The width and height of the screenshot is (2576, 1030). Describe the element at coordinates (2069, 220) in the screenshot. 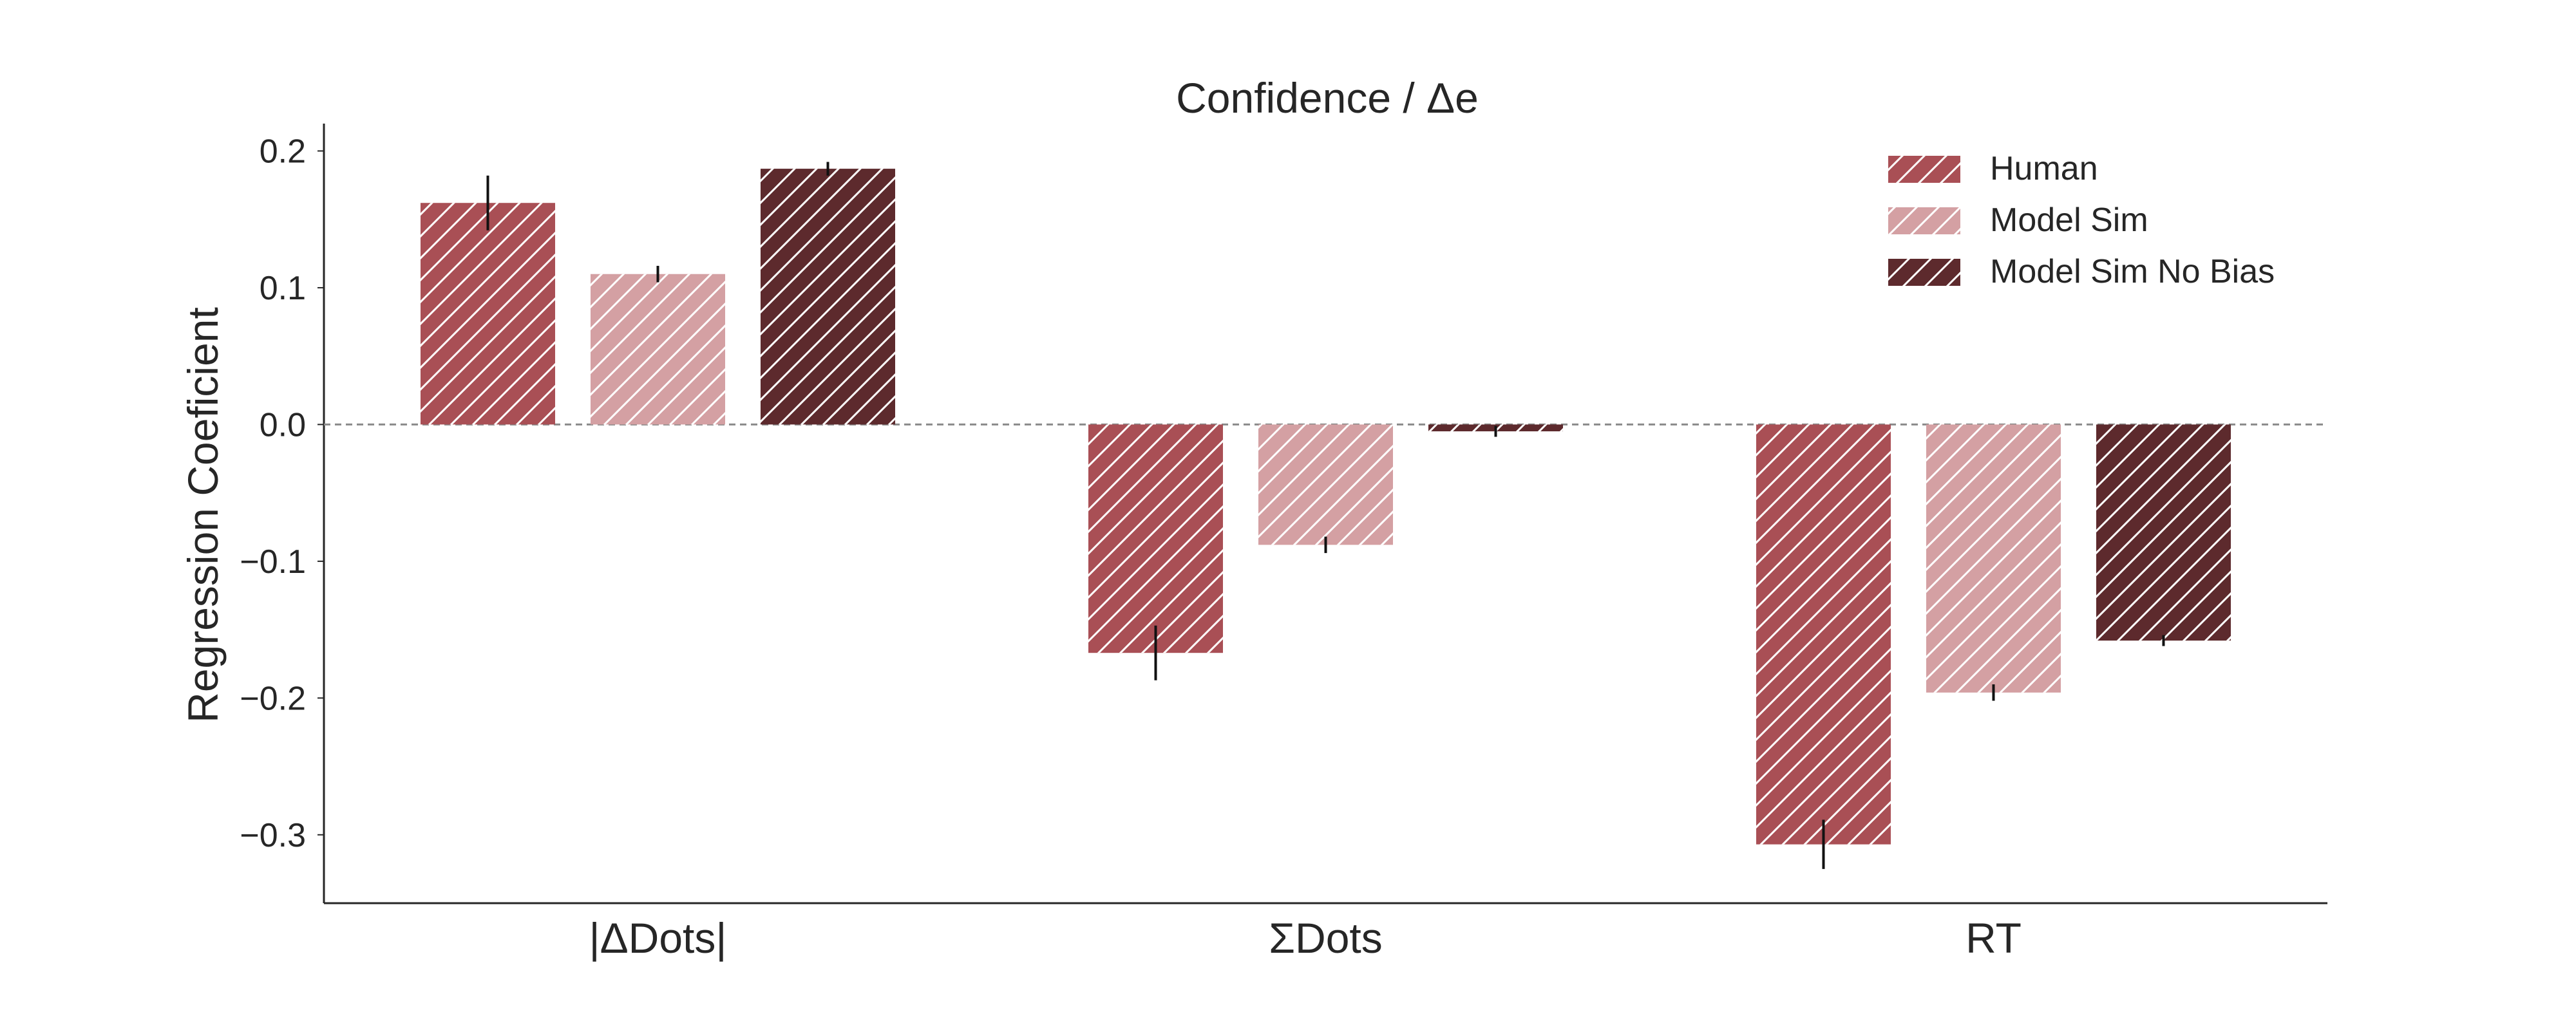

I see `legend-label: Model Sim` at that location.